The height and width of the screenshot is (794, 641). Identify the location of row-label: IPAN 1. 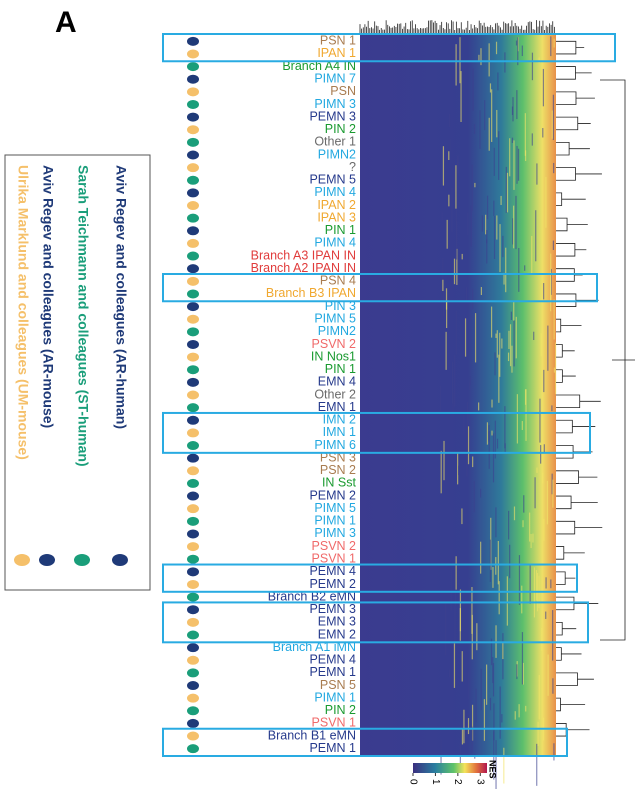
(336, 53).